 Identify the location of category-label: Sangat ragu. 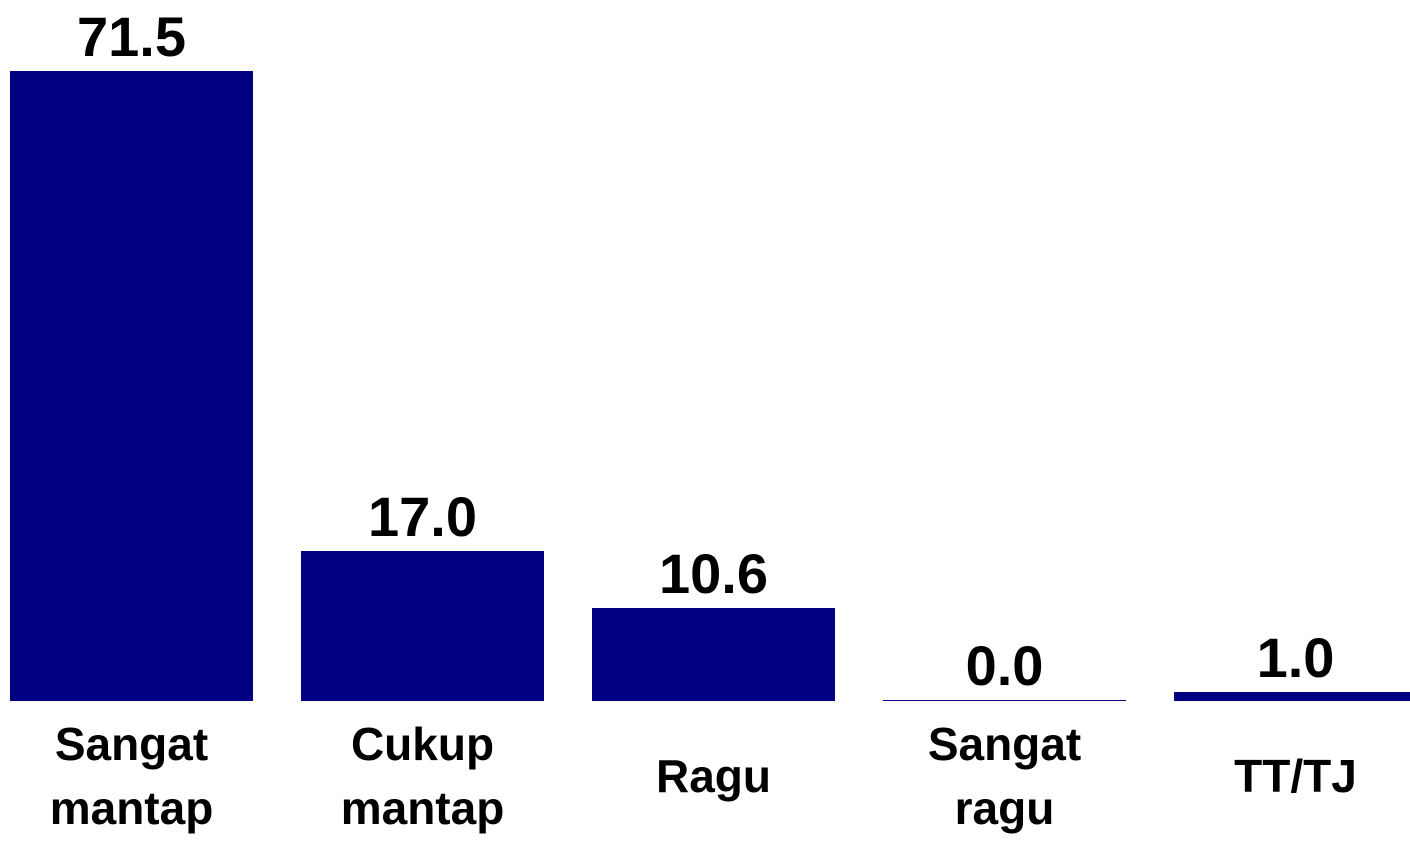
(1004, 776).